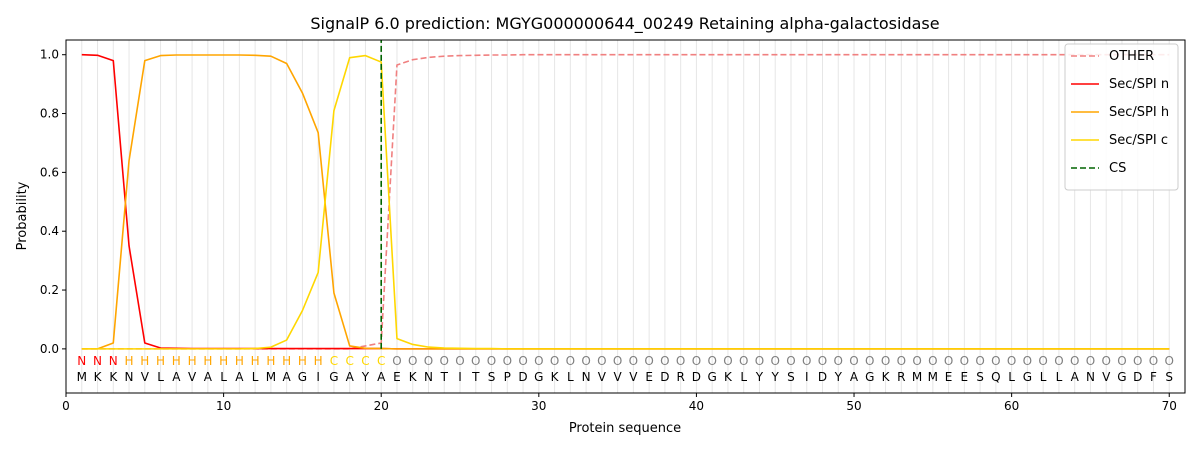 The height and width of the screenshot is (454, 1200). What do you see at coordinates (625, 428) in the screenshot?
I see `x-axis-label: Protein sequence` at bounding box center [625, 428].